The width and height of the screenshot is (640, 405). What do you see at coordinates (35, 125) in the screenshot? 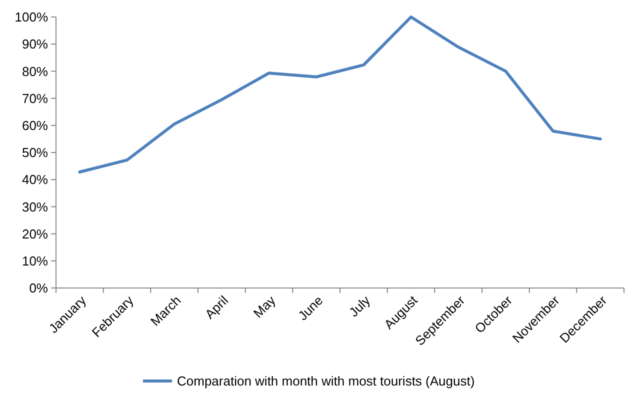
I see `y-tick-label: 60%` at bounding box center [35, 125].